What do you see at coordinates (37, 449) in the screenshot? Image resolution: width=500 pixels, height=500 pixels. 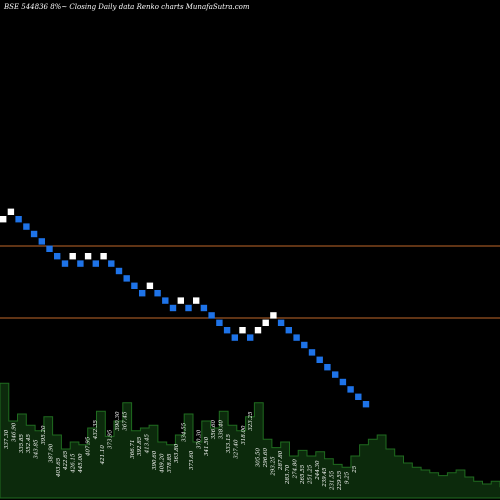 I see `volume-price-label: 343.85` at bounding box center [37, 449].